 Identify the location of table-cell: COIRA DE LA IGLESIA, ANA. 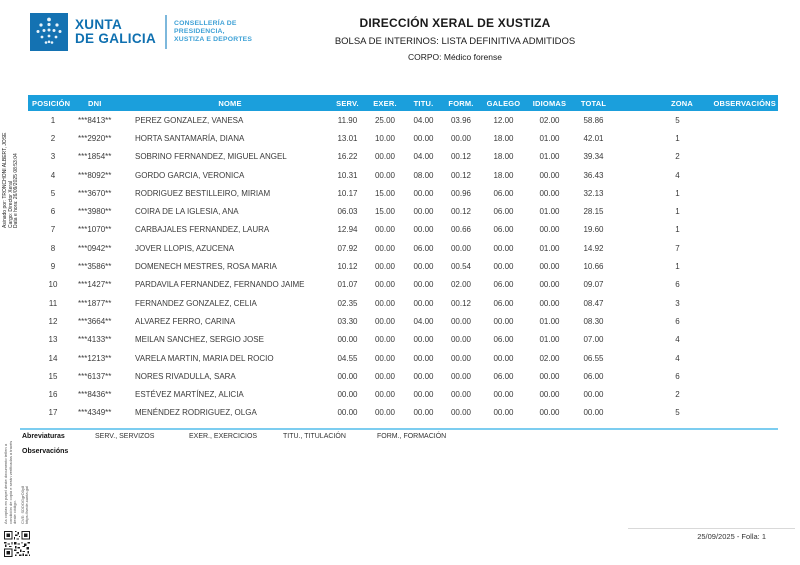
(187, 212).